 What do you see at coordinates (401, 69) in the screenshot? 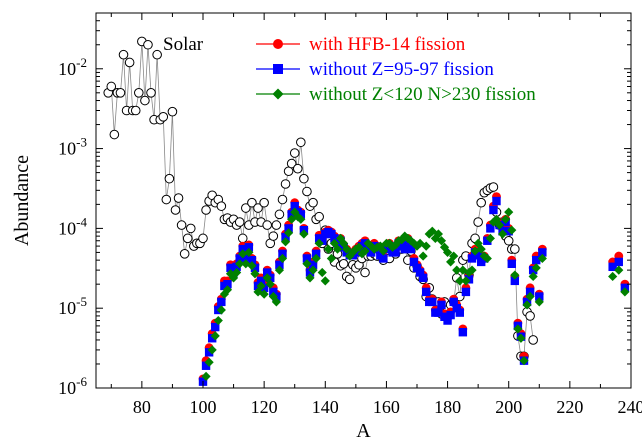
I see `legend-label: without Z=95-97 fission` at bounding box center [401, 69].